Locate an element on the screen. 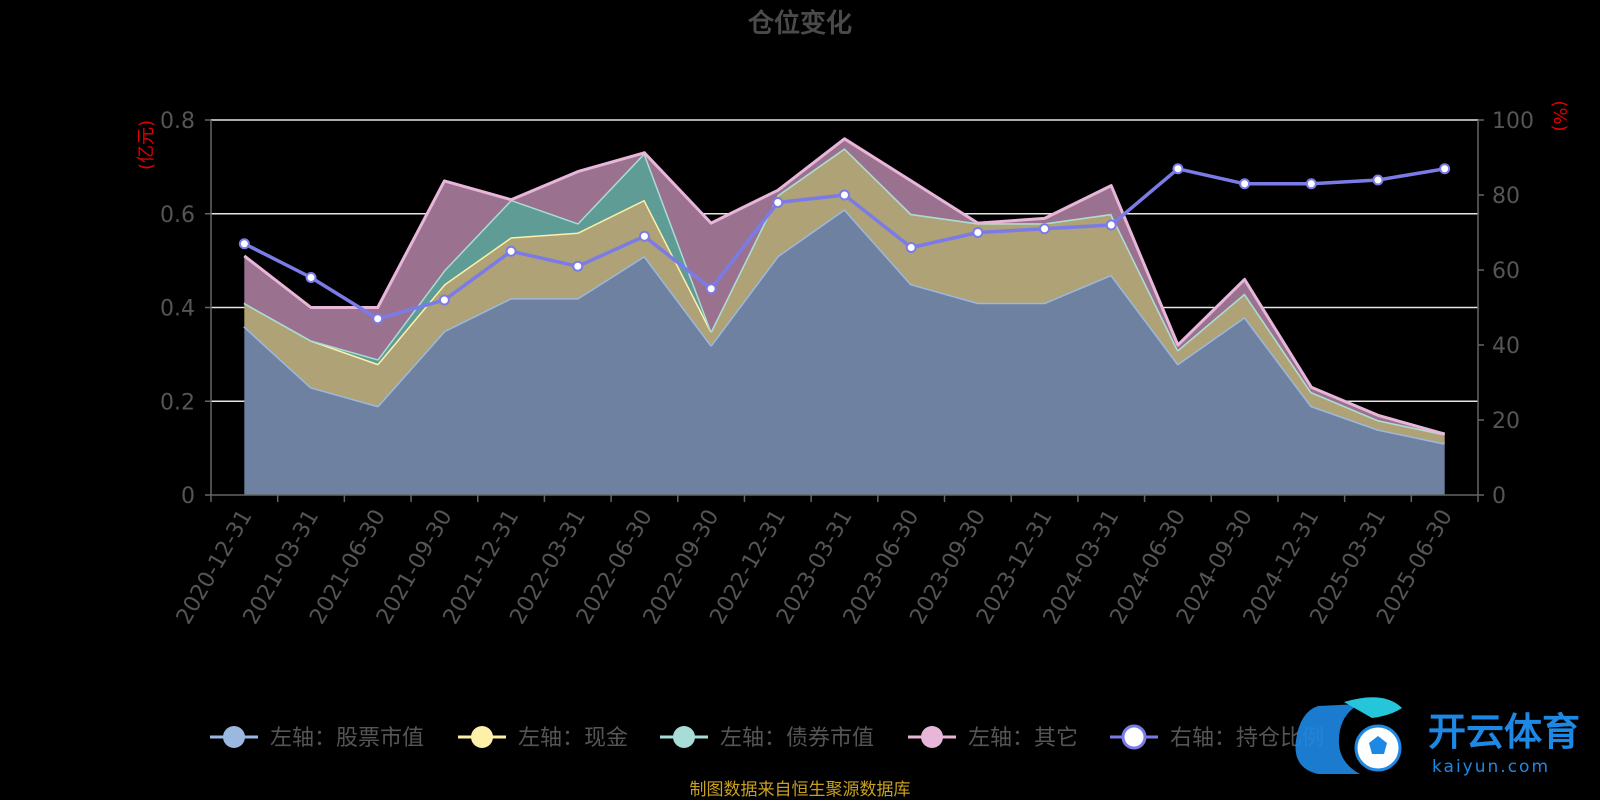 The width and height of the screenshot is (1600, 800). right-tick-label-2: 40 is located at coordinates (1506, 346).